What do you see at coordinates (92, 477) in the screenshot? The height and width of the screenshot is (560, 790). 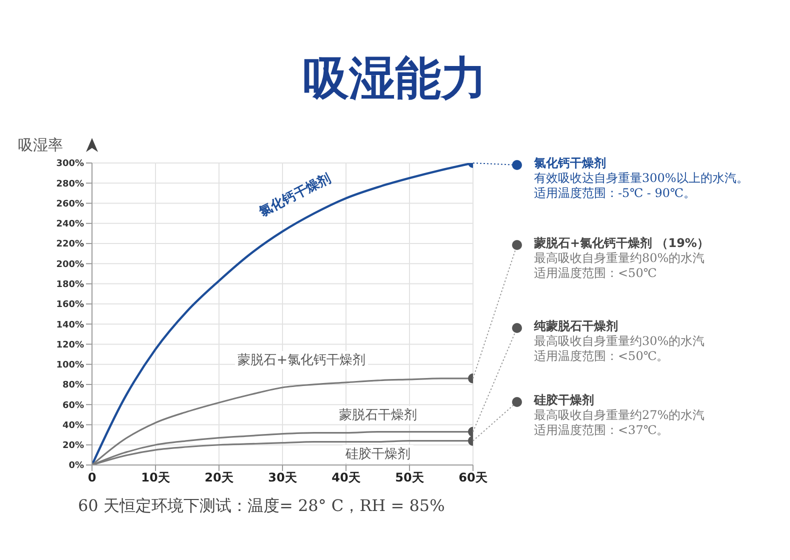 I see `x-tick-label: 0` at bounding box center [92, 477].